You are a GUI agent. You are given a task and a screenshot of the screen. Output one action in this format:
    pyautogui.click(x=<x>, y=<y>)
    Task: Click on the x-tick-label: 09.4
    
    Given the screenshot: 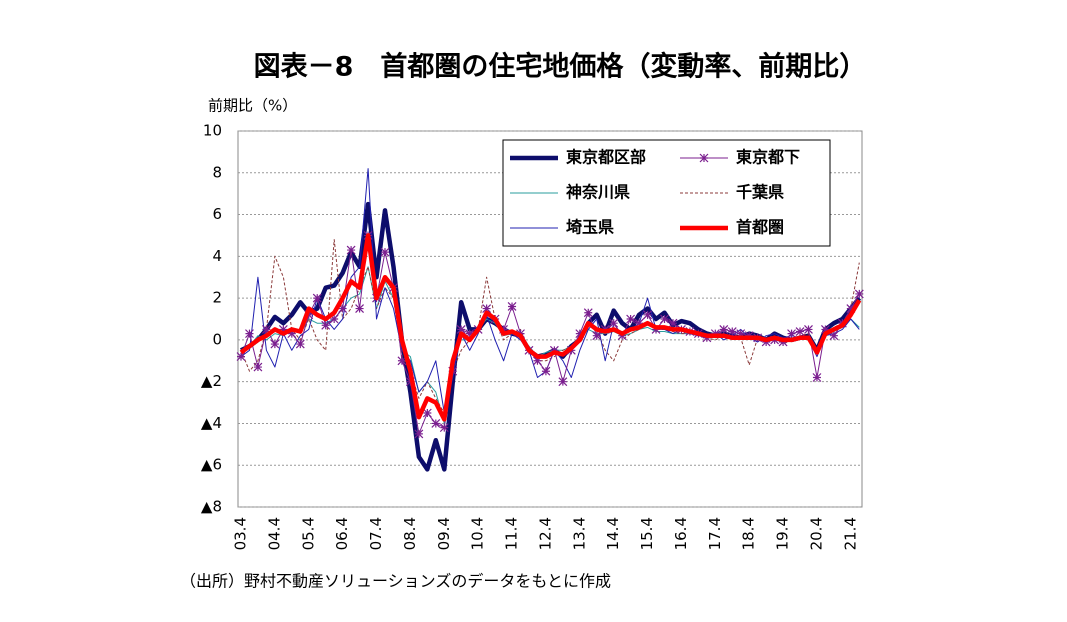 What is the action you would take?
    pyautogui.click(x=444, y=533)
    